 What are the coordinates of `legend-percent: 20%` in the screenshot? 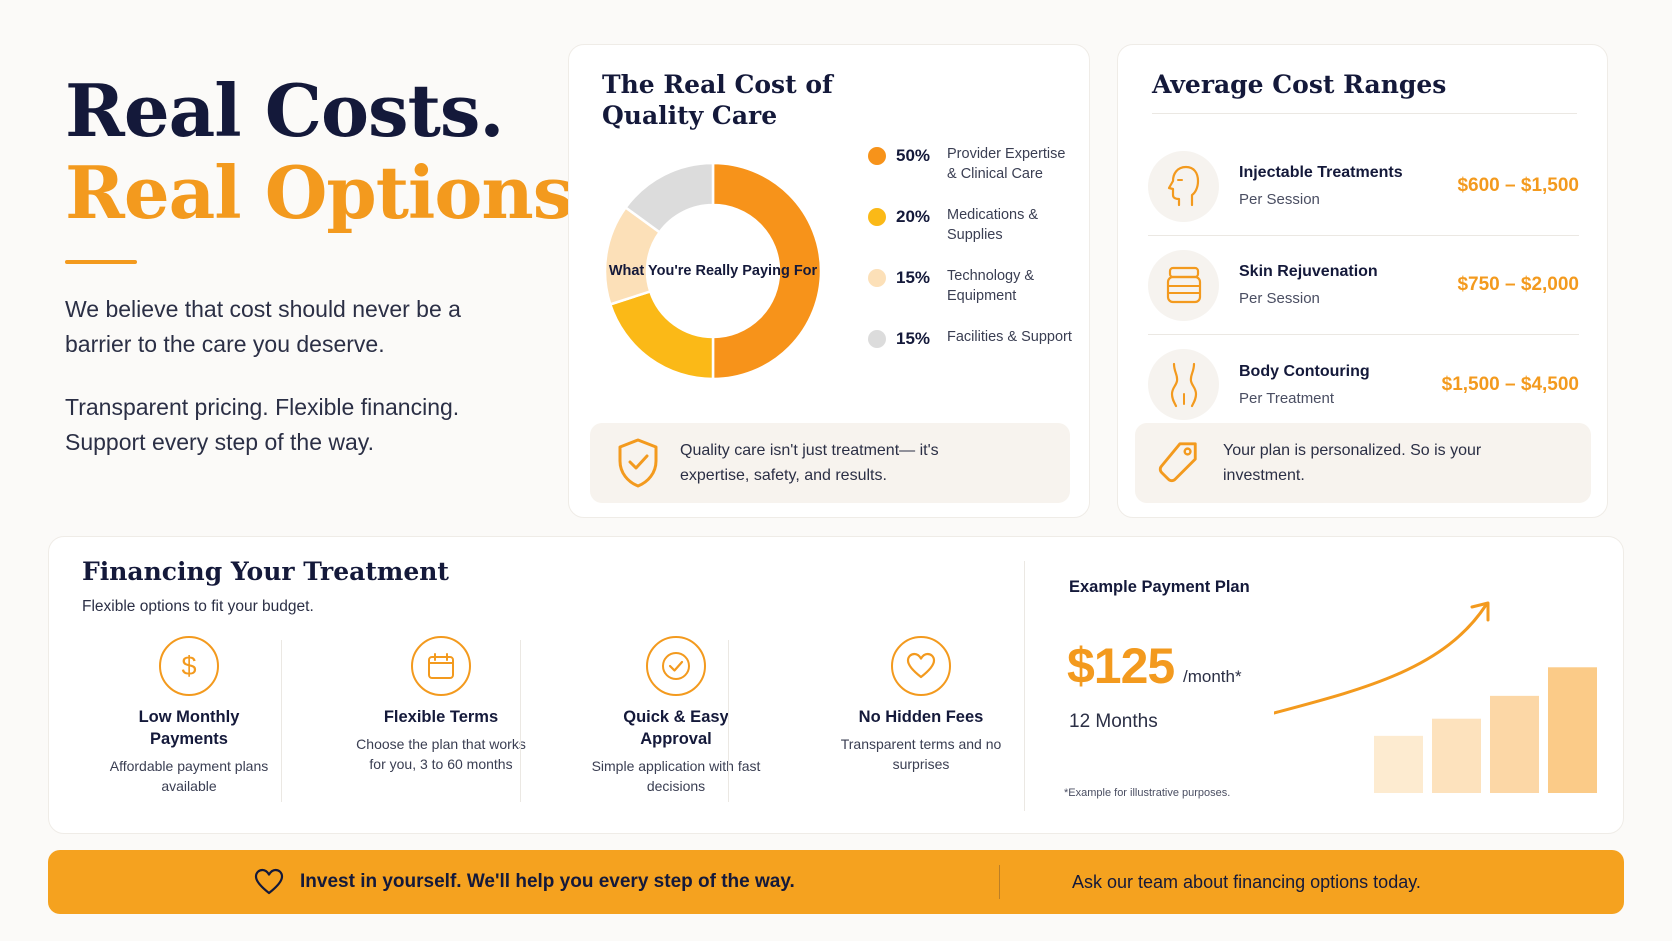 It's located at (913, 216).